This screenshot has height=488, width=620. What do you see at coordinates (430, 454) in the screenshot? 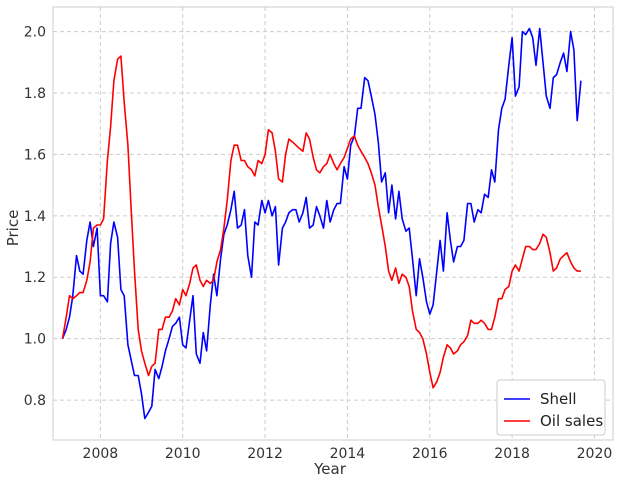
I see `x-tick-label: 2016` at bounding box center [430, 454].